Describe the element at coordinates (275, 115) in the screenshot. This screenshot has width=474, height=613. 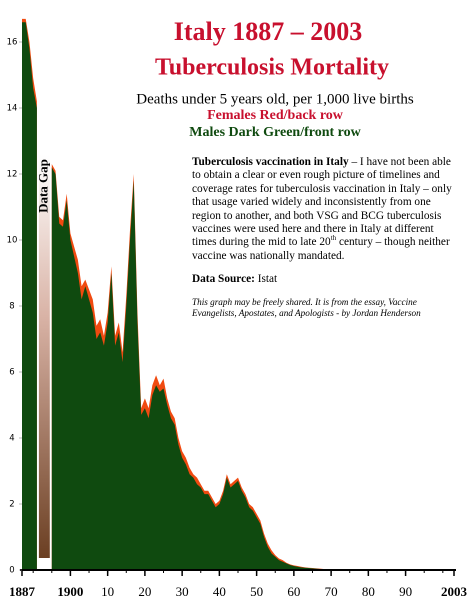
I see `legend-note: Females Red/back row` at that location.